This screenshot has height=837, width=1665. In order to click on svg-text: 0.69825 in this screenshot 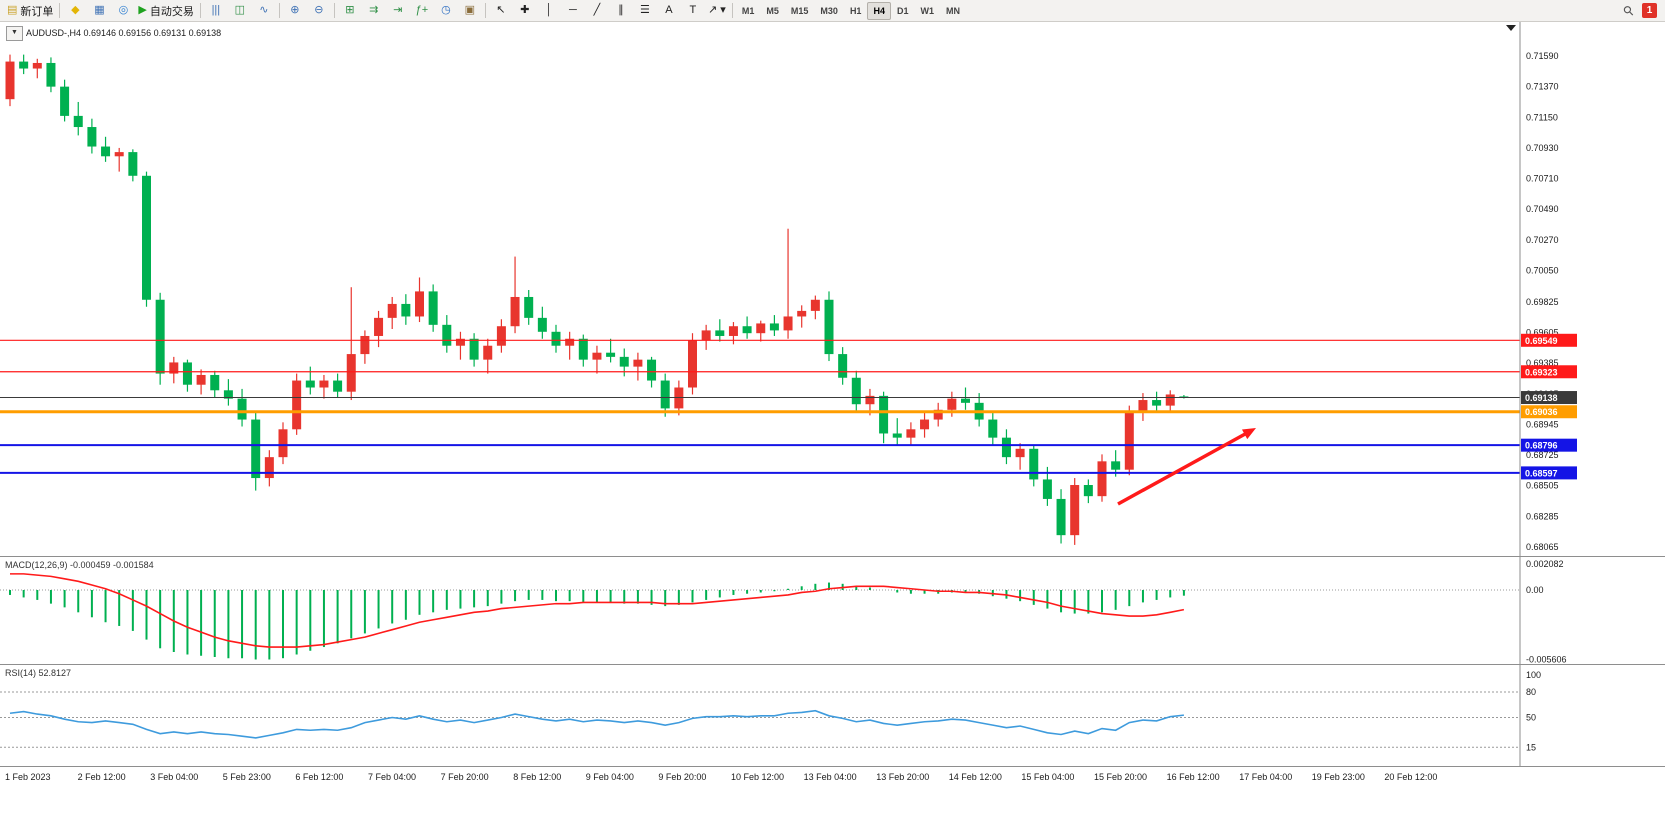, I will do `click(1542, 302)`.